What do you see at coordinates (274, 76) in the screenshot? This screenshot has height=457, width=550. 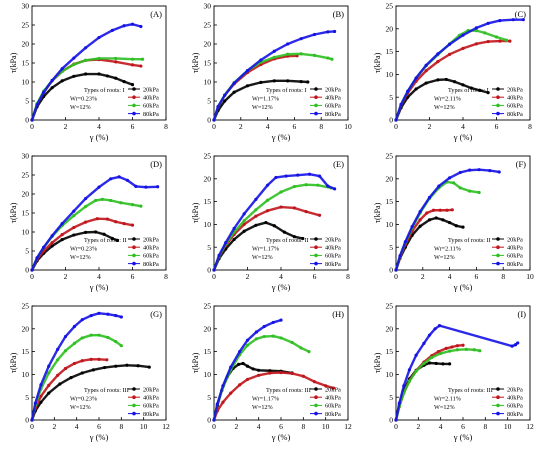 I see `series-line-80kPa` at bounding box center [274, 76].